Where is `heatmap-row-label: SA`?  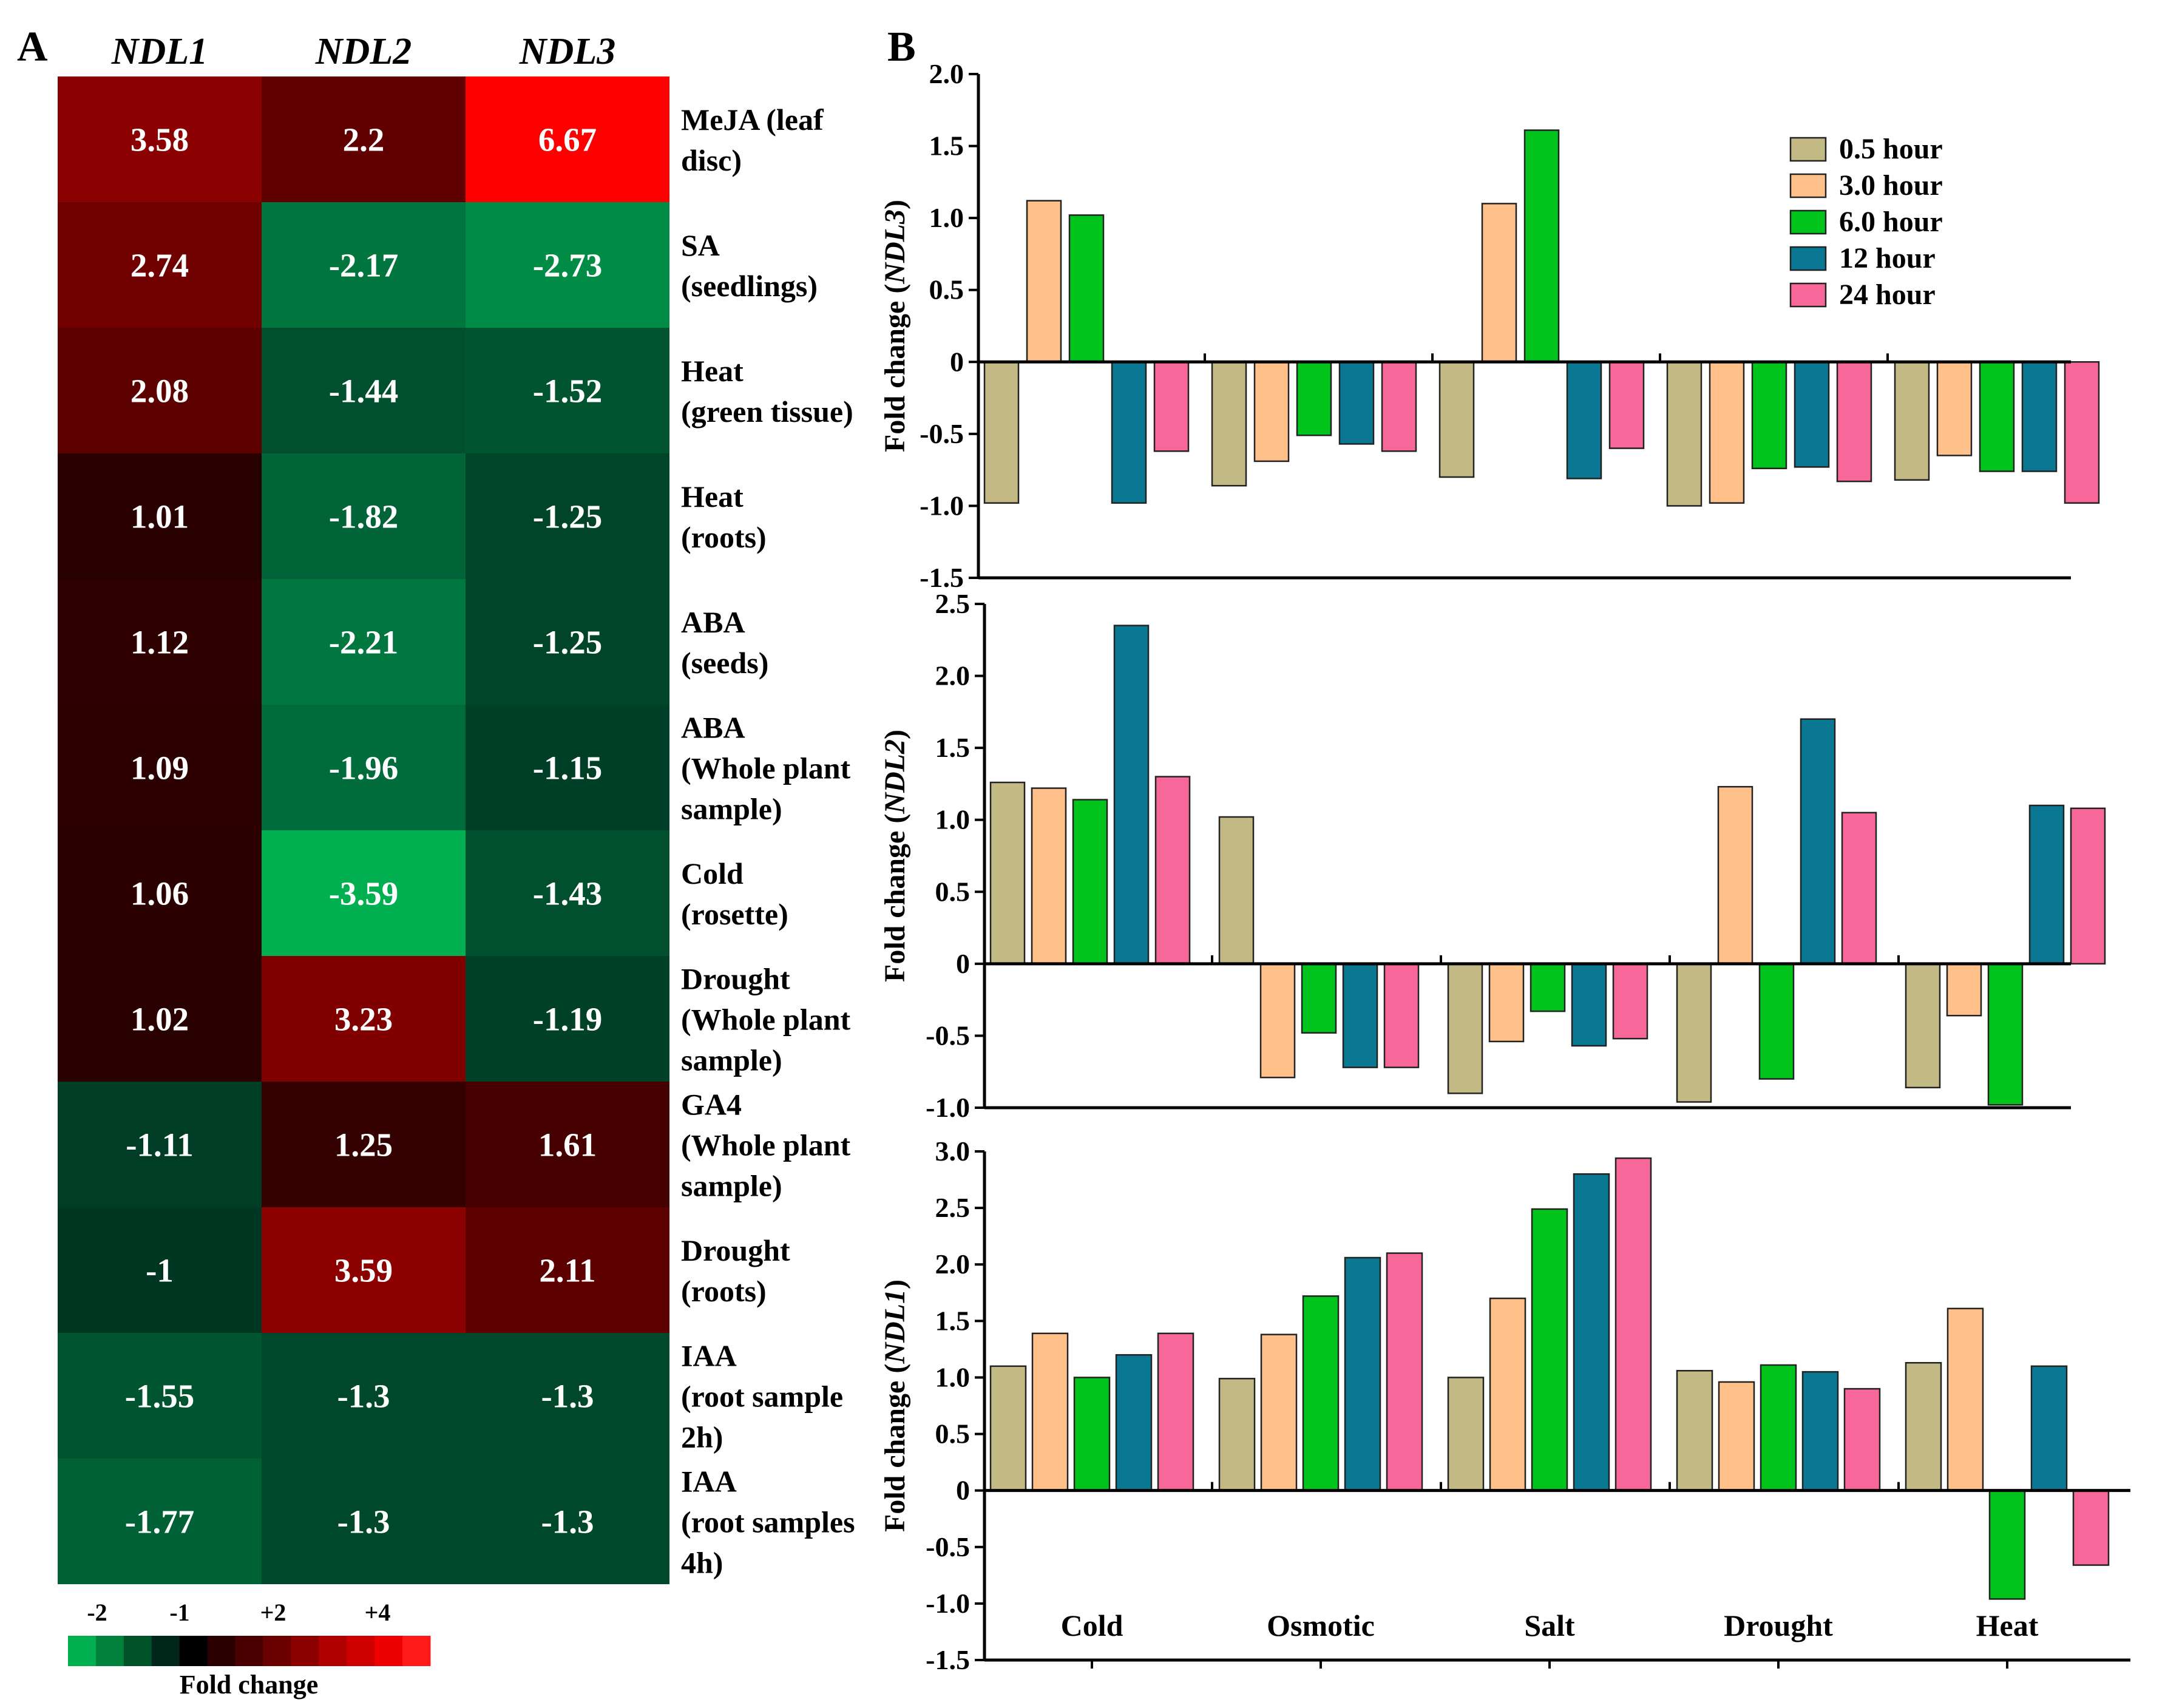 heatmap-row-label: SA is located at coordinates (700, 245).